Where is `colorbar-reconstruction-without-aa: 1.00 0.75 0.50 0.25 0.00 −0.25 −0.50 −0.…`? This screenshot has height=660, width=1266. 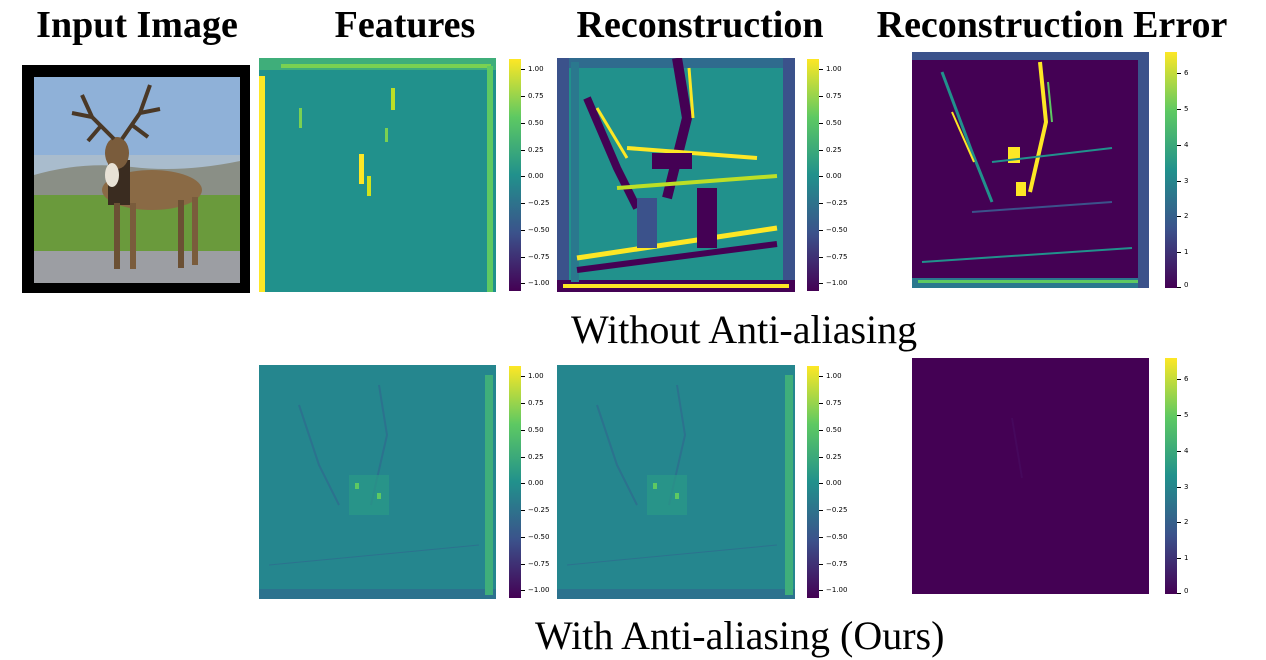 colorbar-reconstruction-without-aa: 1.00 0.75 0.50 0.25 0.00 −0.25 −0.50 −0.… is located at coordinates (827, 175).